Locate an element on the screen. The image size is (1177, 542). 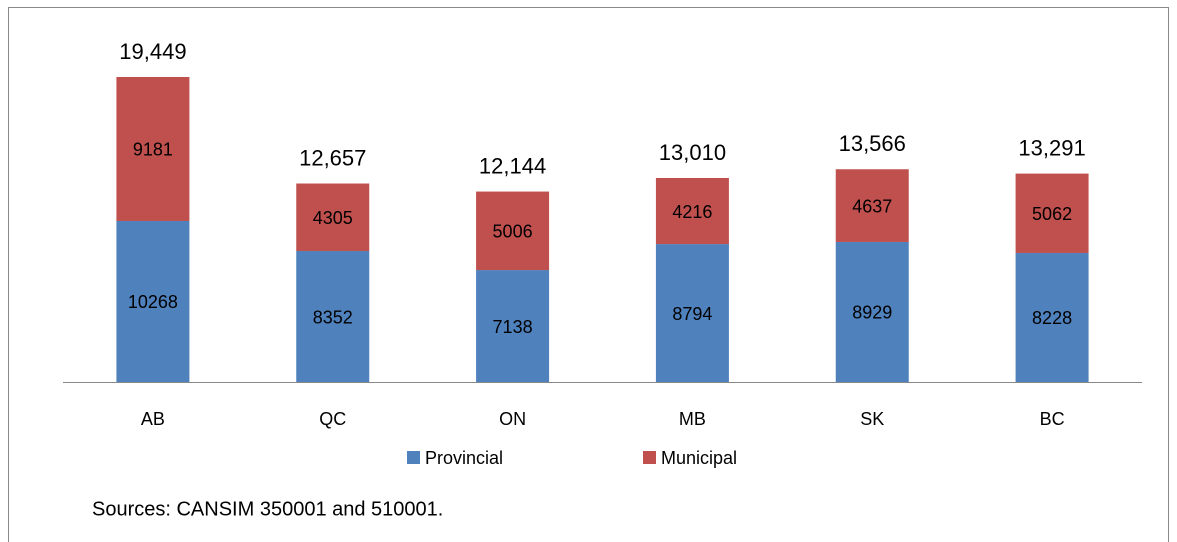
total-label: 13,566 is located at coordinates (872, 143).